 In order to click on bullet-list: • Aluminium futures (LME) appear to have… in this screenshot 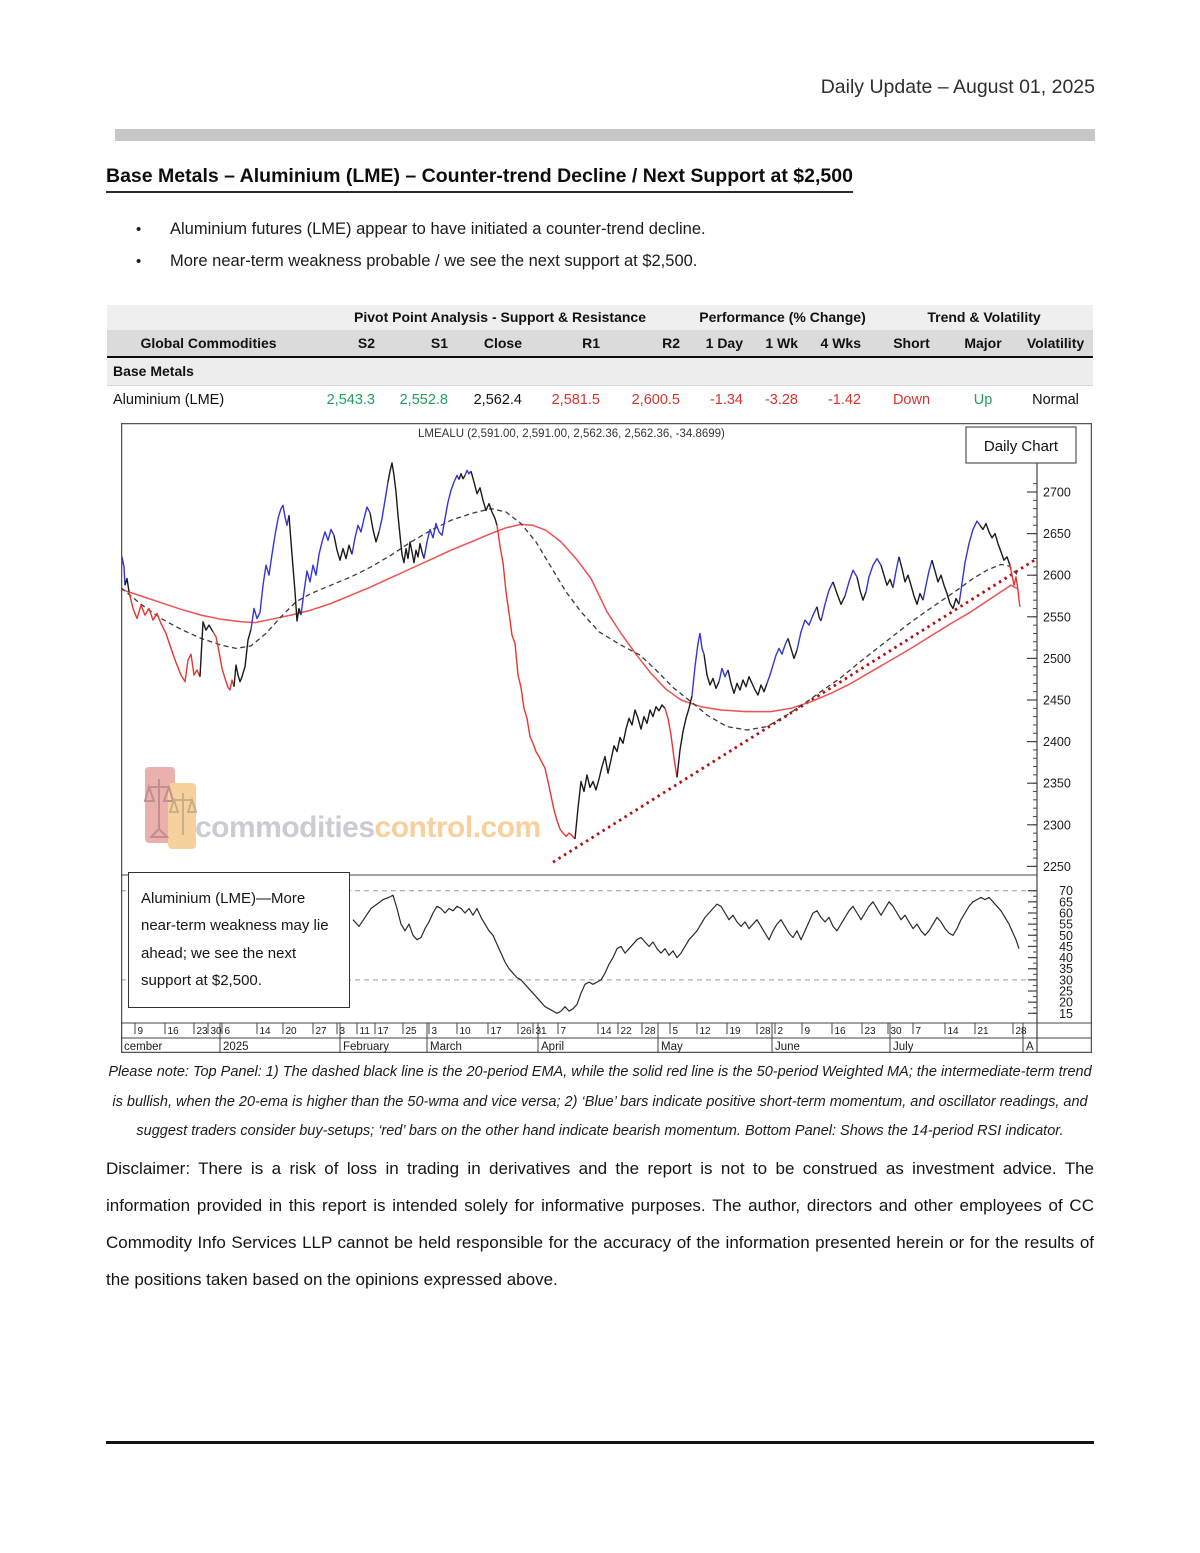, I will do `click(616, 252)`.